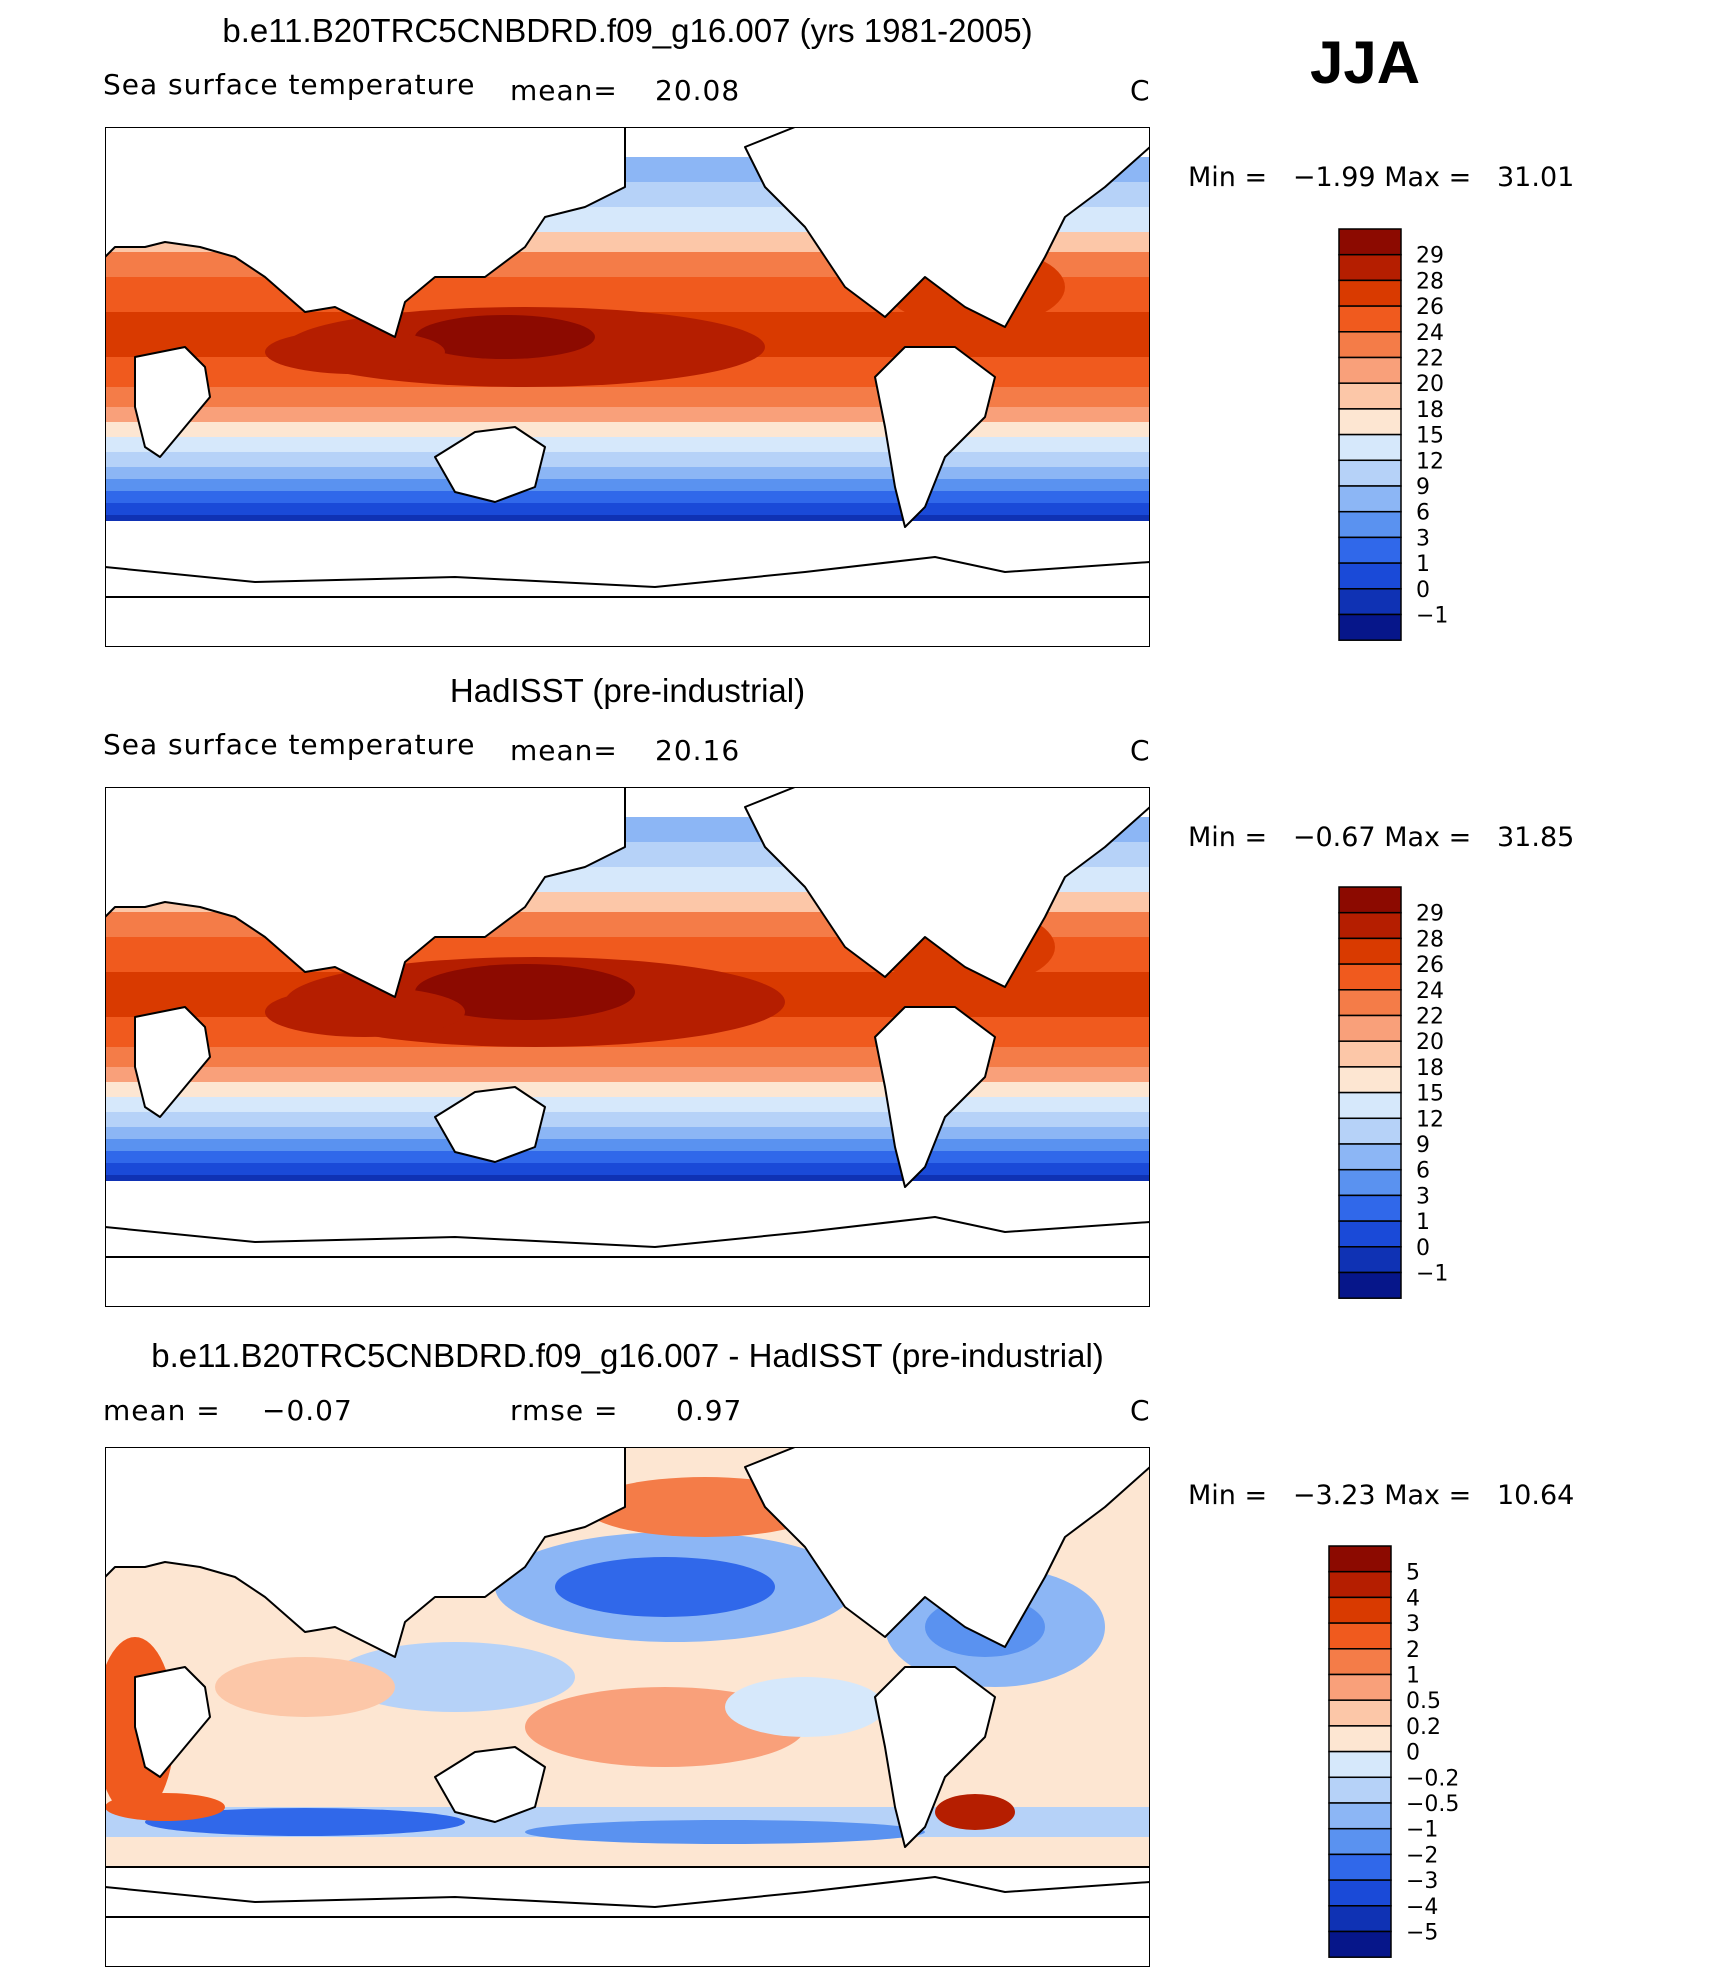 The width and height of the screenshot is (1710, 1981). What do you see at coordinates (1430, 410) in the screenshot?
I see `colorbar-label: 18` at bounding box center [1430, 410].